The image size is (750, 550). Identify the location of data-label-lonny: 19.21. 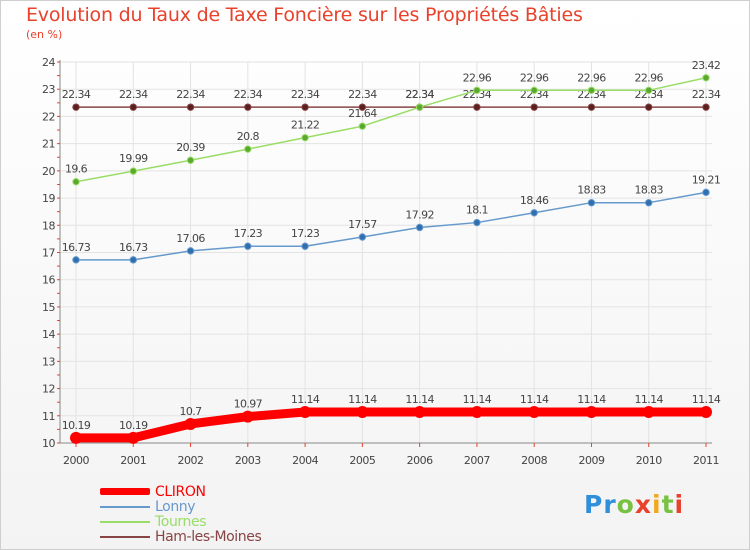
(706, 179).